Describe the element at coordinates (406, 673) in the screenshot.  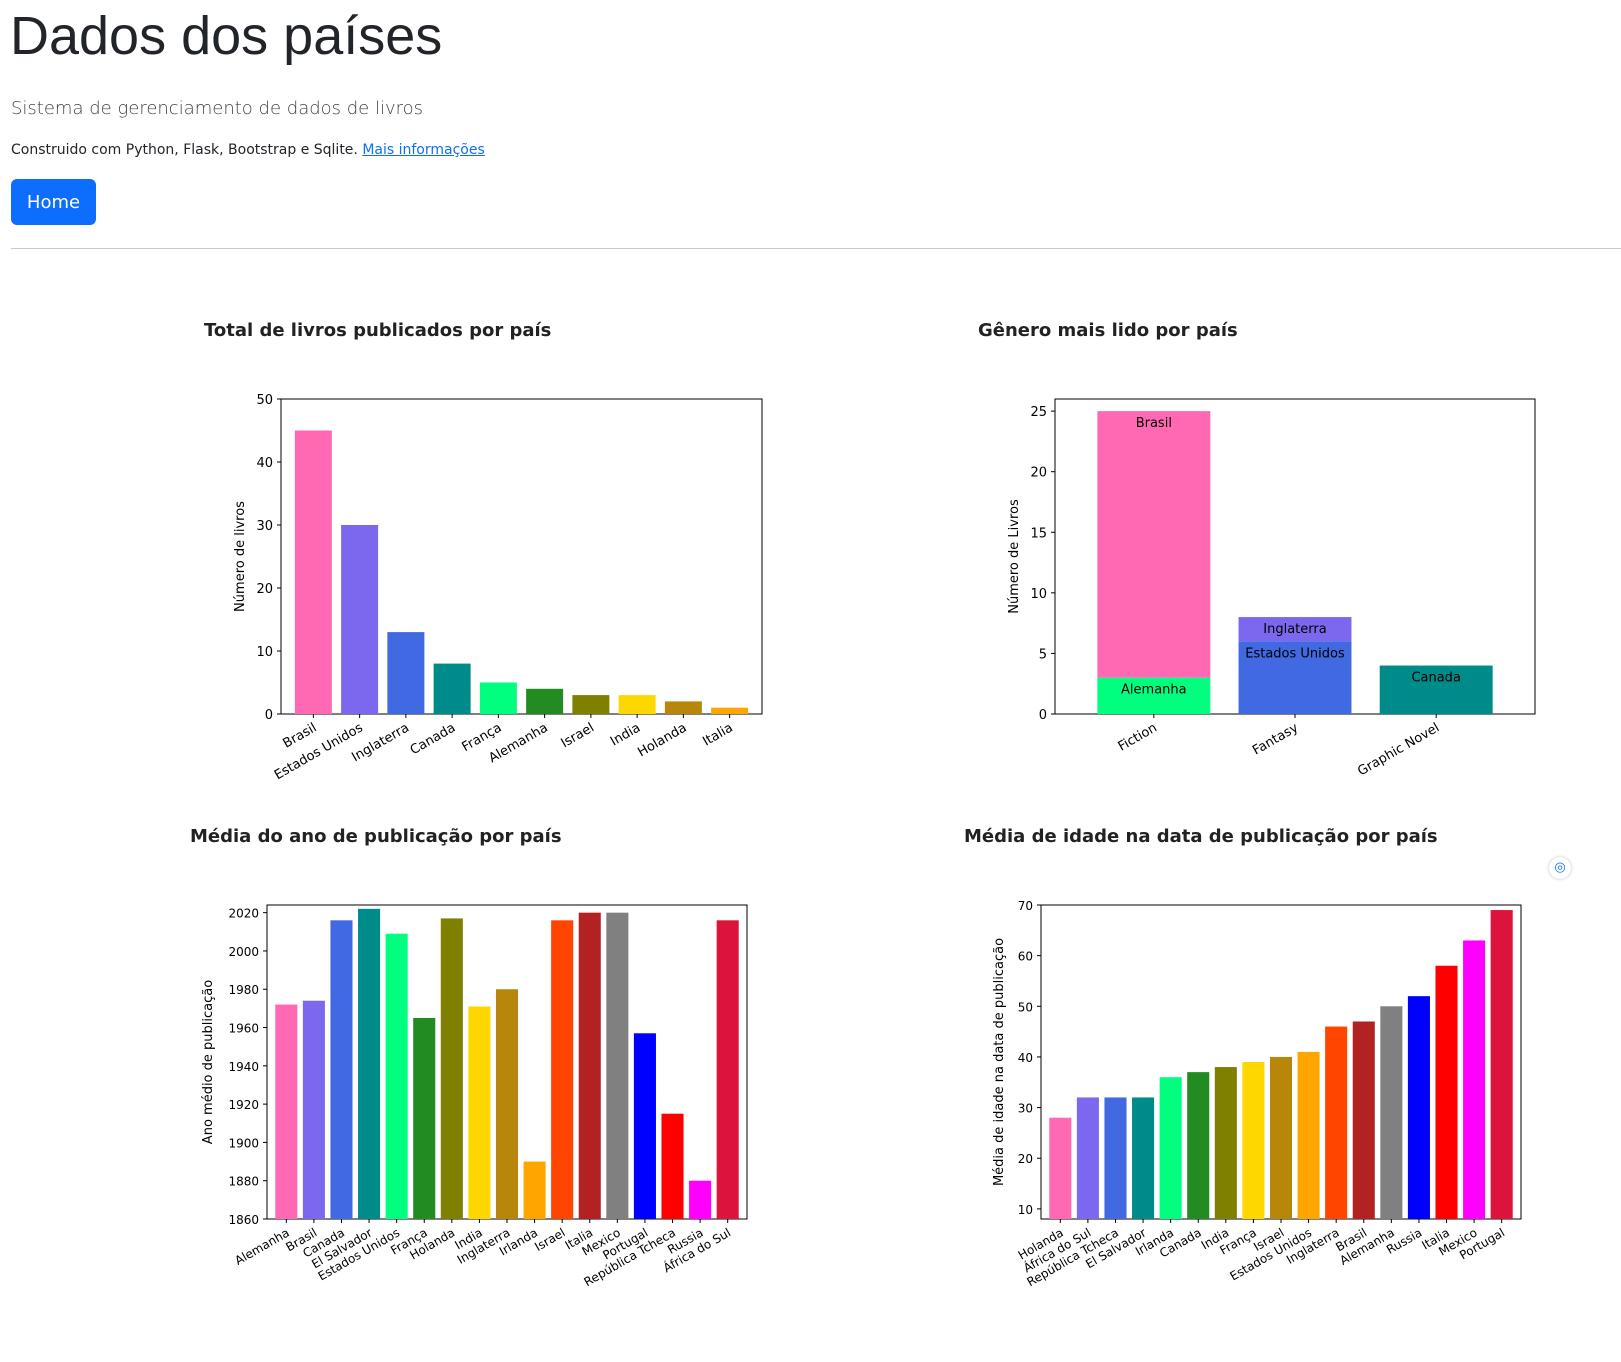
I see `c1-bar-inglaterra` at that location.